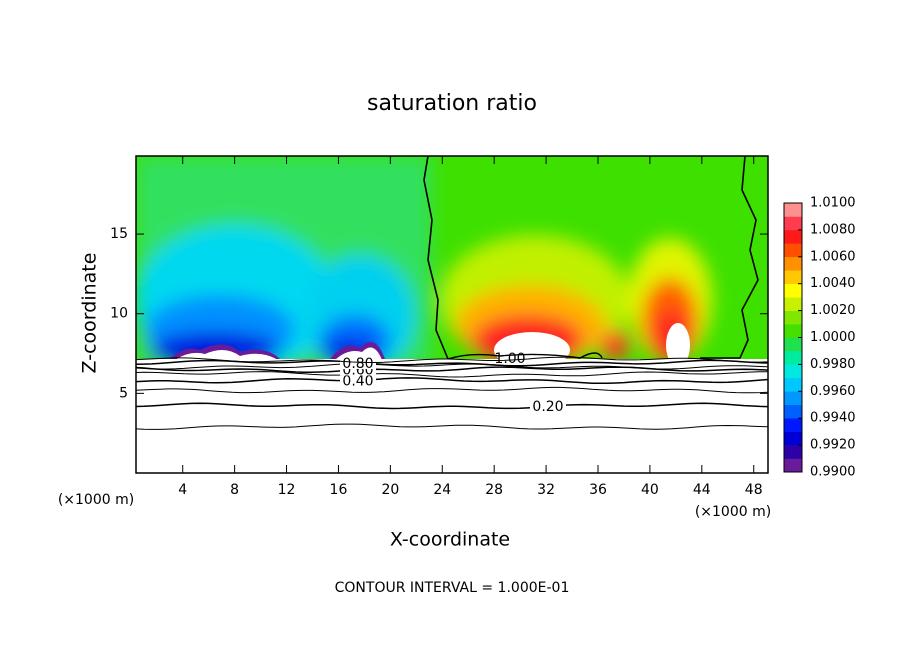  I want to click on colorbar-tick-label: 1.0040, so click(833, 283).